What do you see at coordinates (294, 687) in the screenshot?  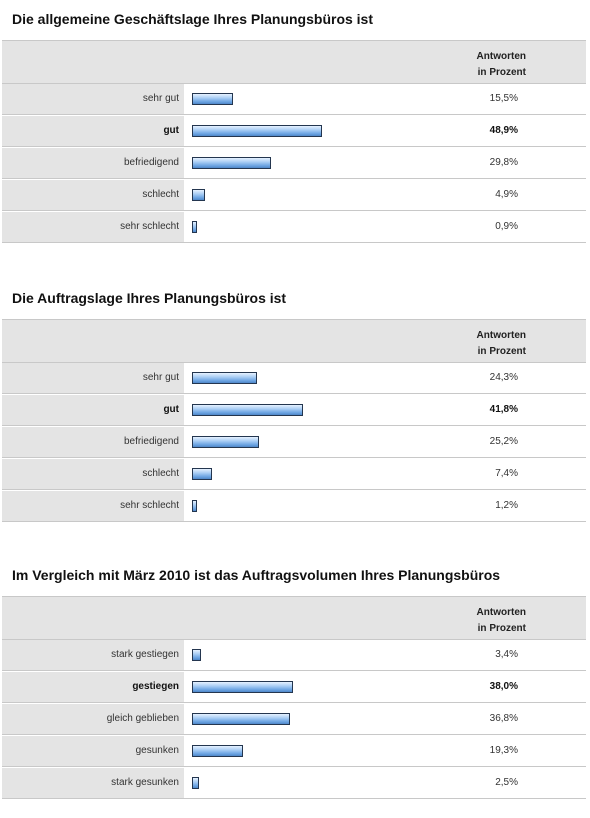 I see `table-row: gestiegen 38,0%` at bounding box center [294, 687].